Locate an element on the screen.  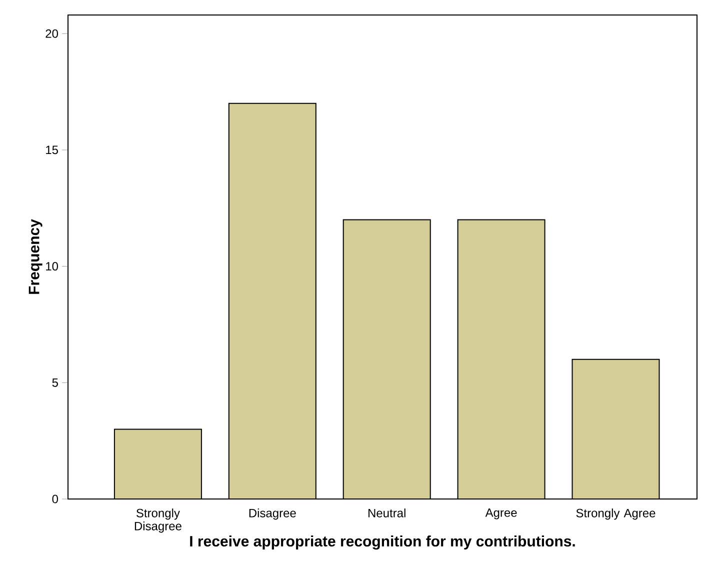
y-tick-label: 10 is located at coordinates (52, 266).